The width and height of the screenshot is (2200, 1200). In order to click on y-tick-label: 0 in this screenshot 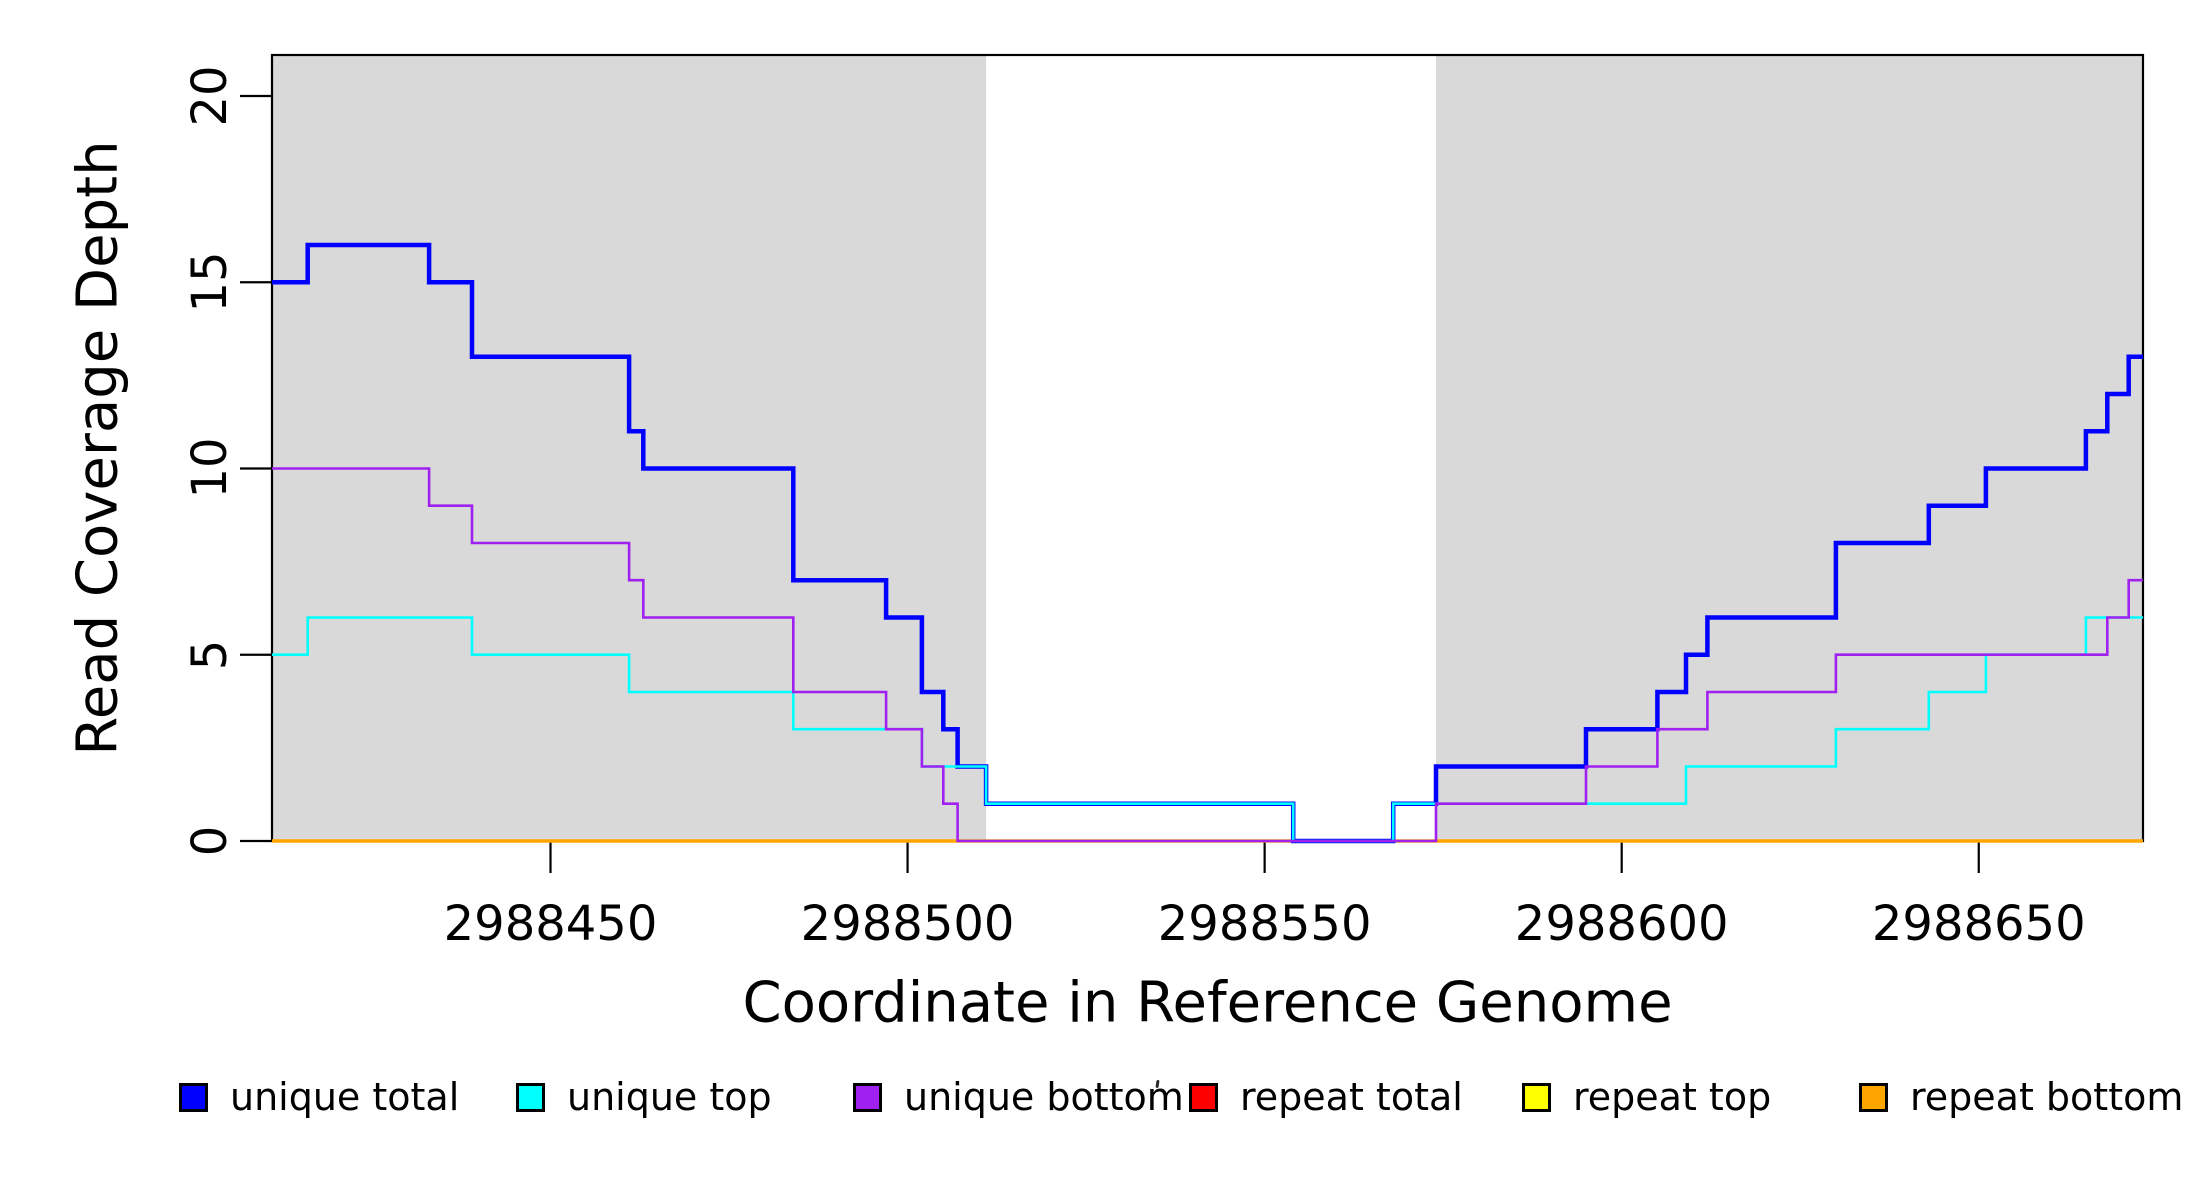, I will do `click(210, 841)`.